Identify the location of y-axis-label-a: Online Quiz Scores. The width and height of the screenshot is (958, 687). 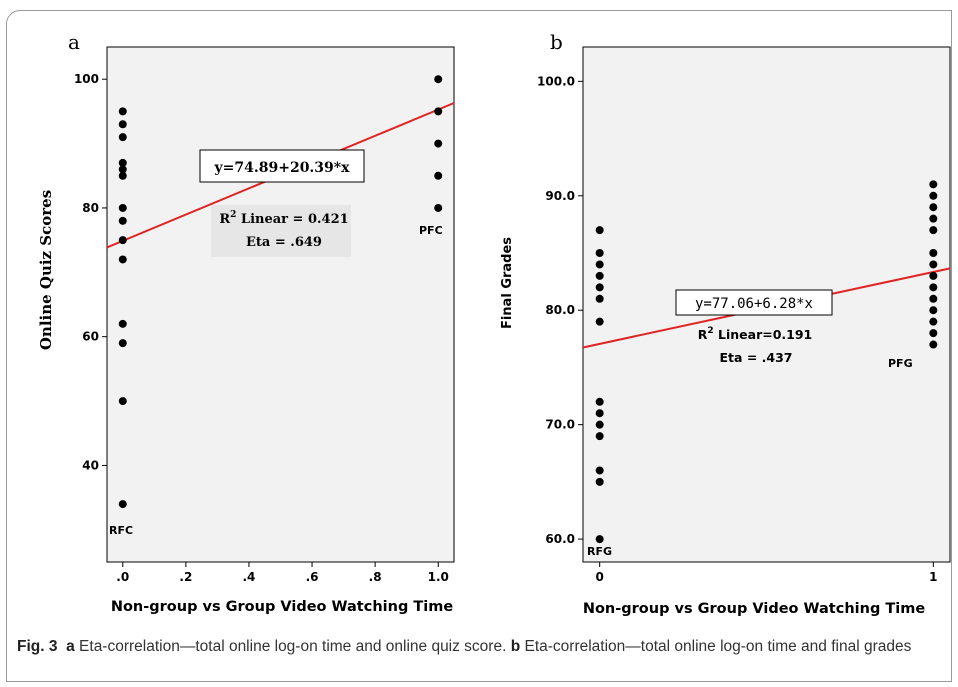
(46, 270).